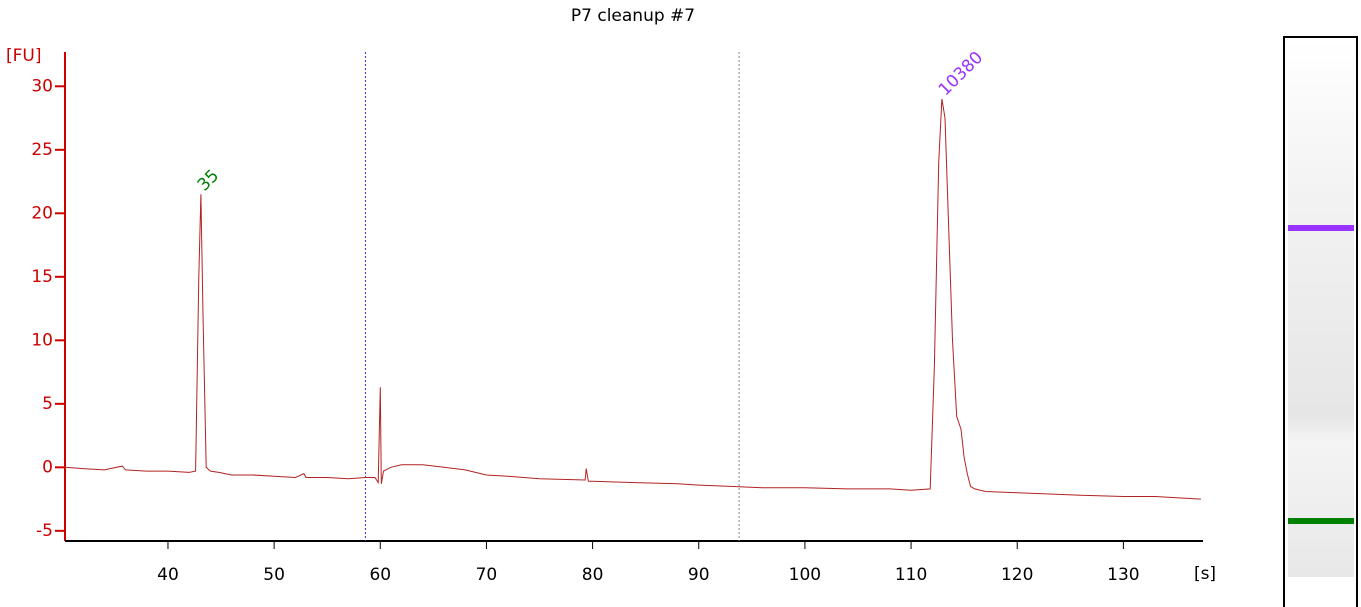 The image size is (1361, 607). I want to click on y-tick-label: 20, so click(42, 213).